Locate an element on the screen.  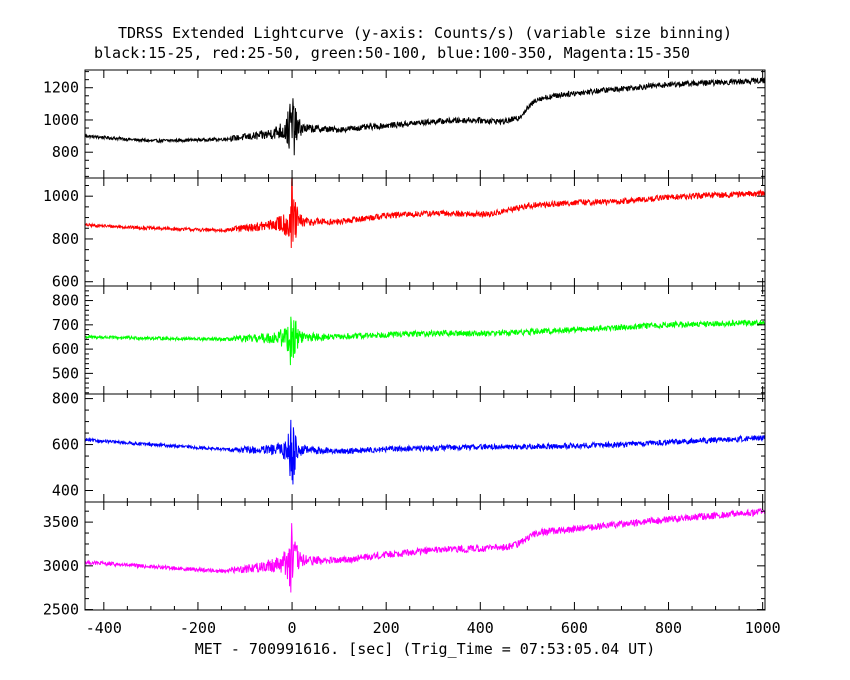
y-tick-label-blue: 400 is located at coordinates (65, 491).